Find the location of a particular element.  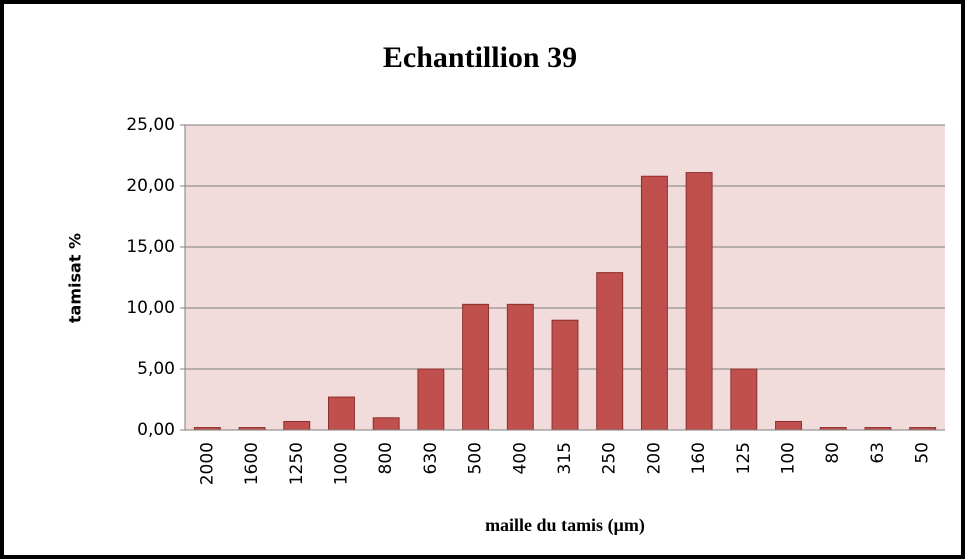

x-axis-label: maille du tamis (µm) is located at coordinates (565, 525).